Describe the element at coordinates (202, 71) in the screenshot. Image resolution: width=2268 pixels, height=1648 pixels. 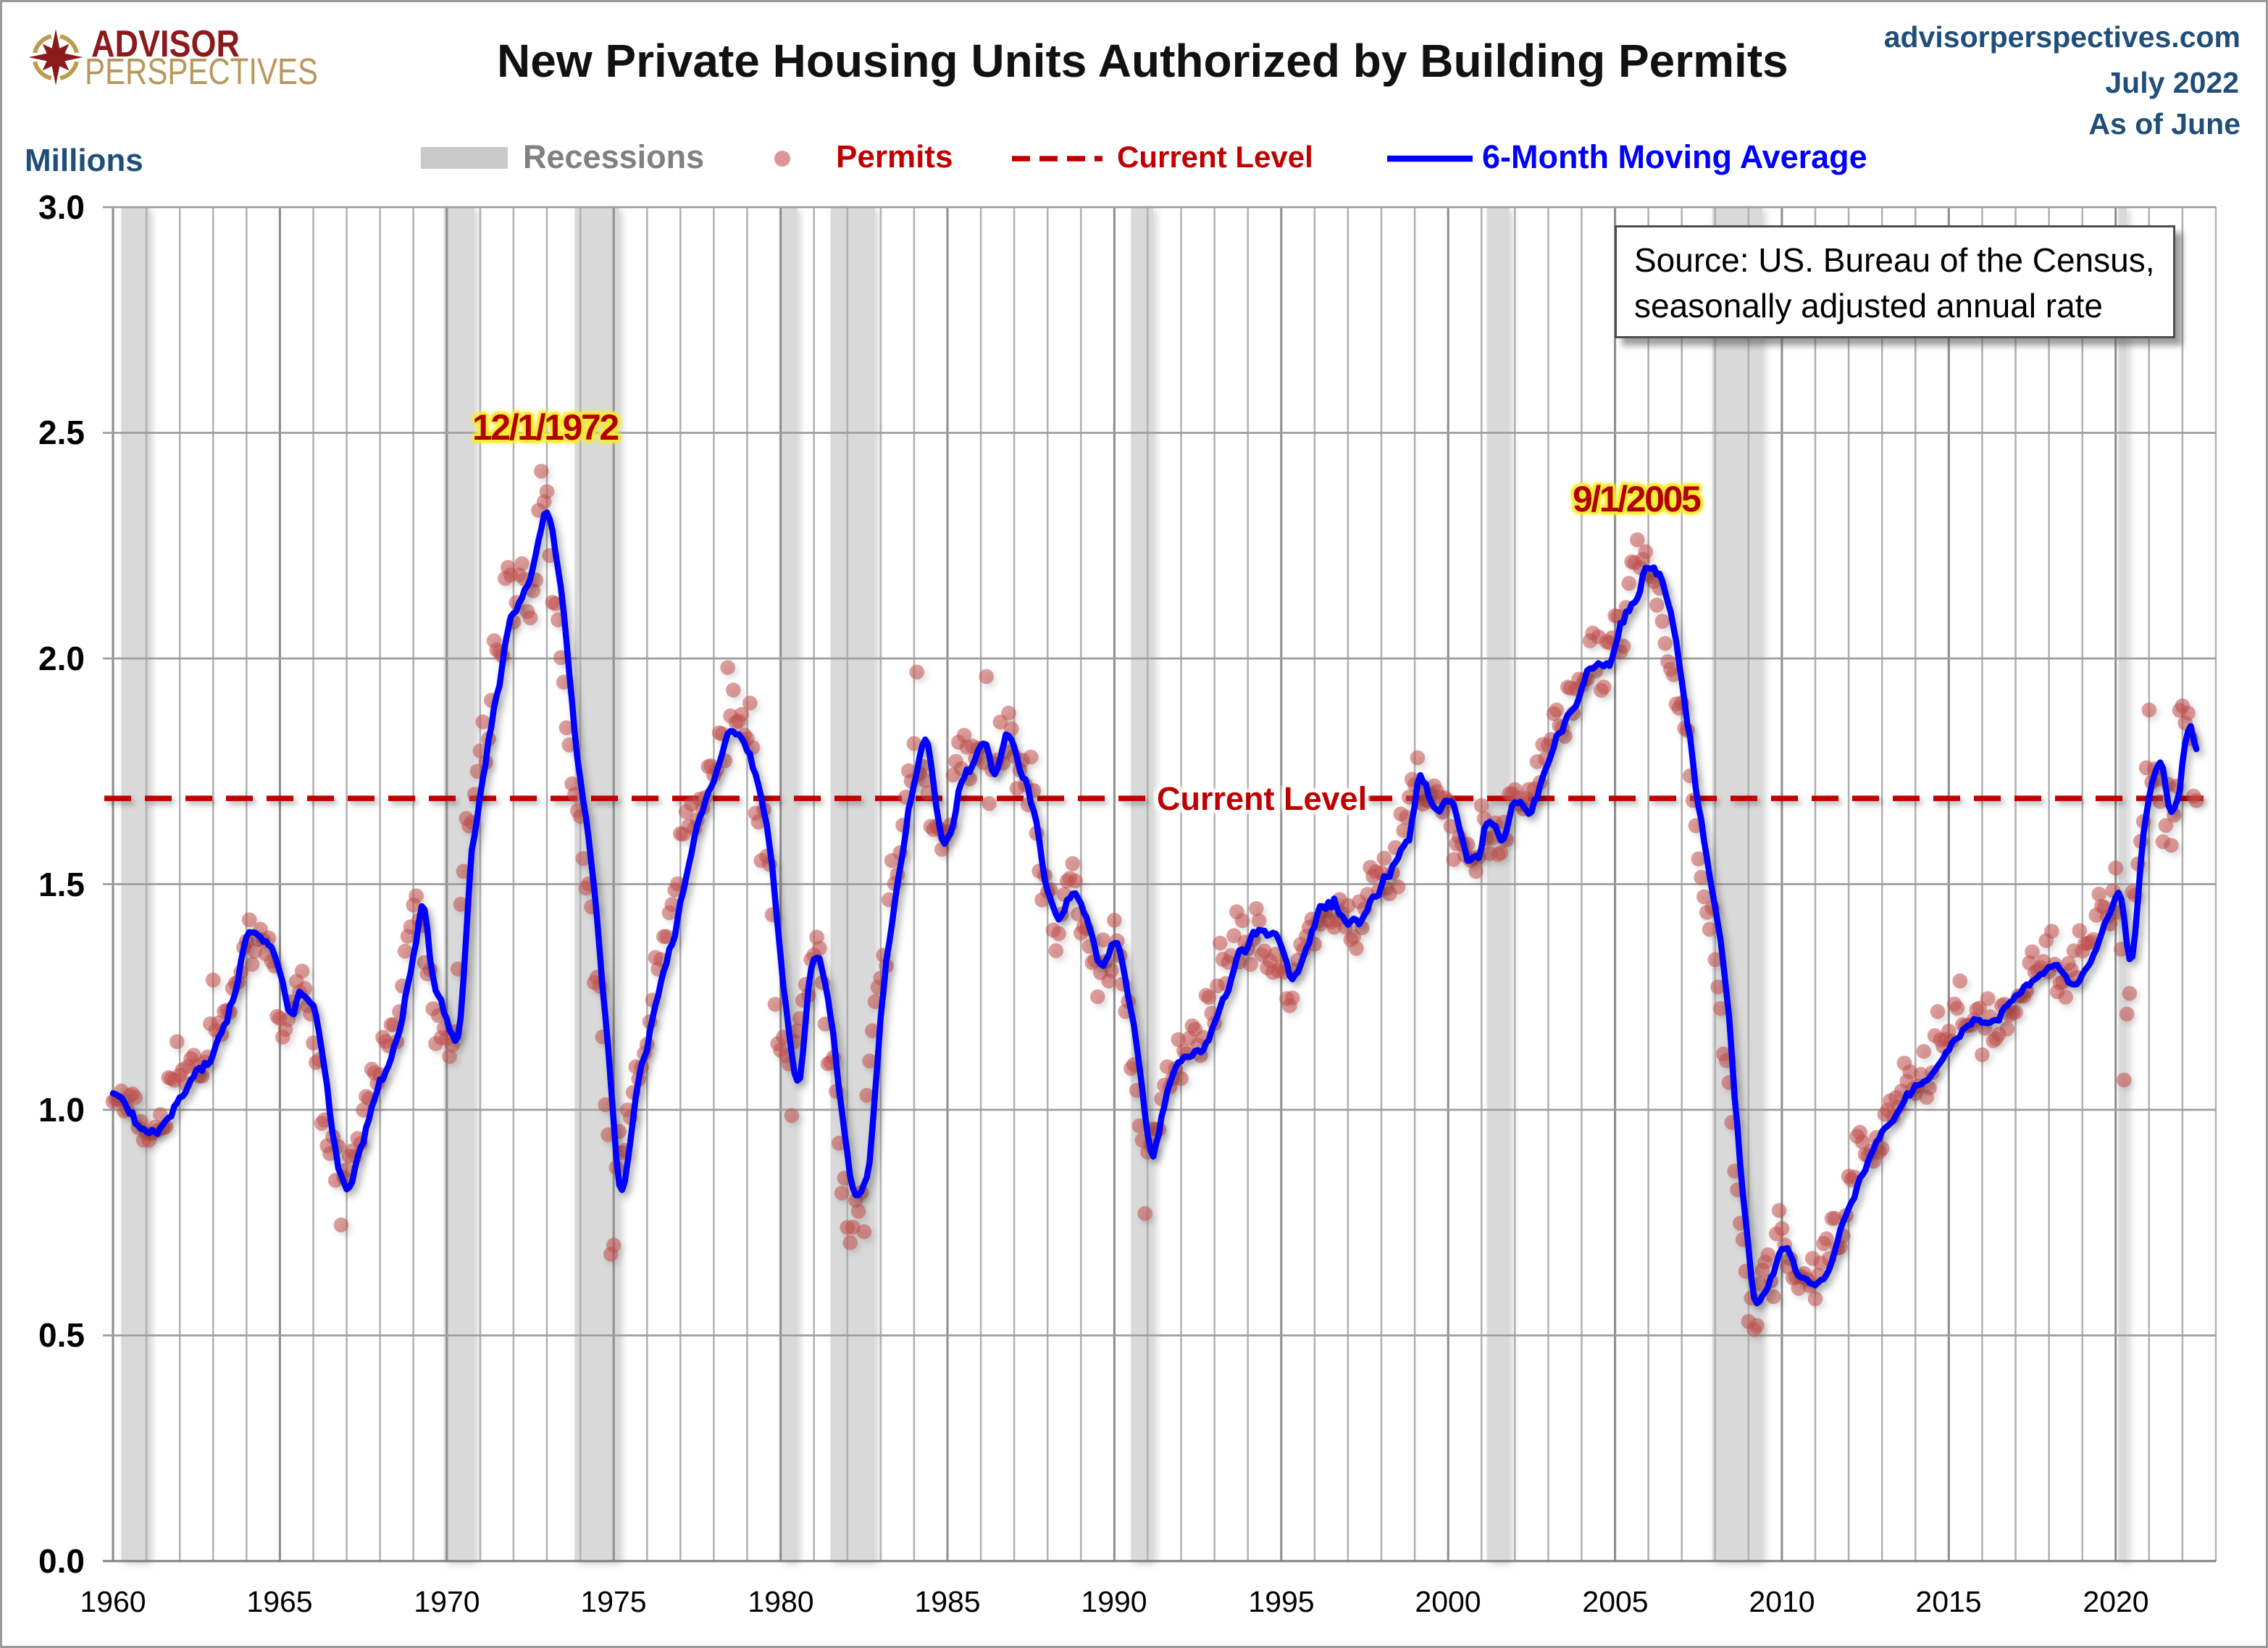
I see `svg-text: PERSPECTIVES` at that location.